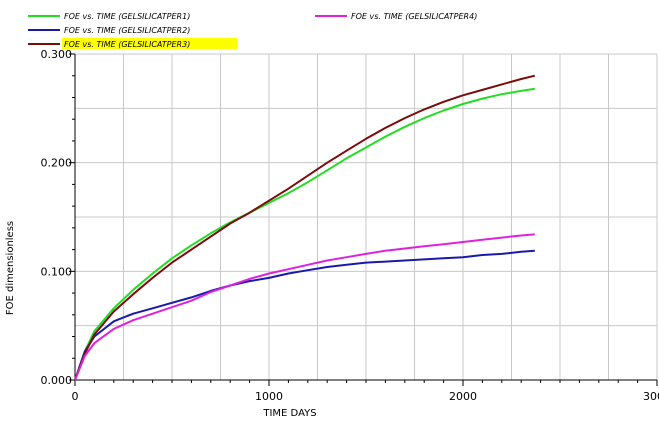 The image size is (659, 424). Describe the element at coordinates (414, 16) in the screenshot. I see `legend-entry-label: FOE vs. TIME (GELSILICATPER4)` at that location.